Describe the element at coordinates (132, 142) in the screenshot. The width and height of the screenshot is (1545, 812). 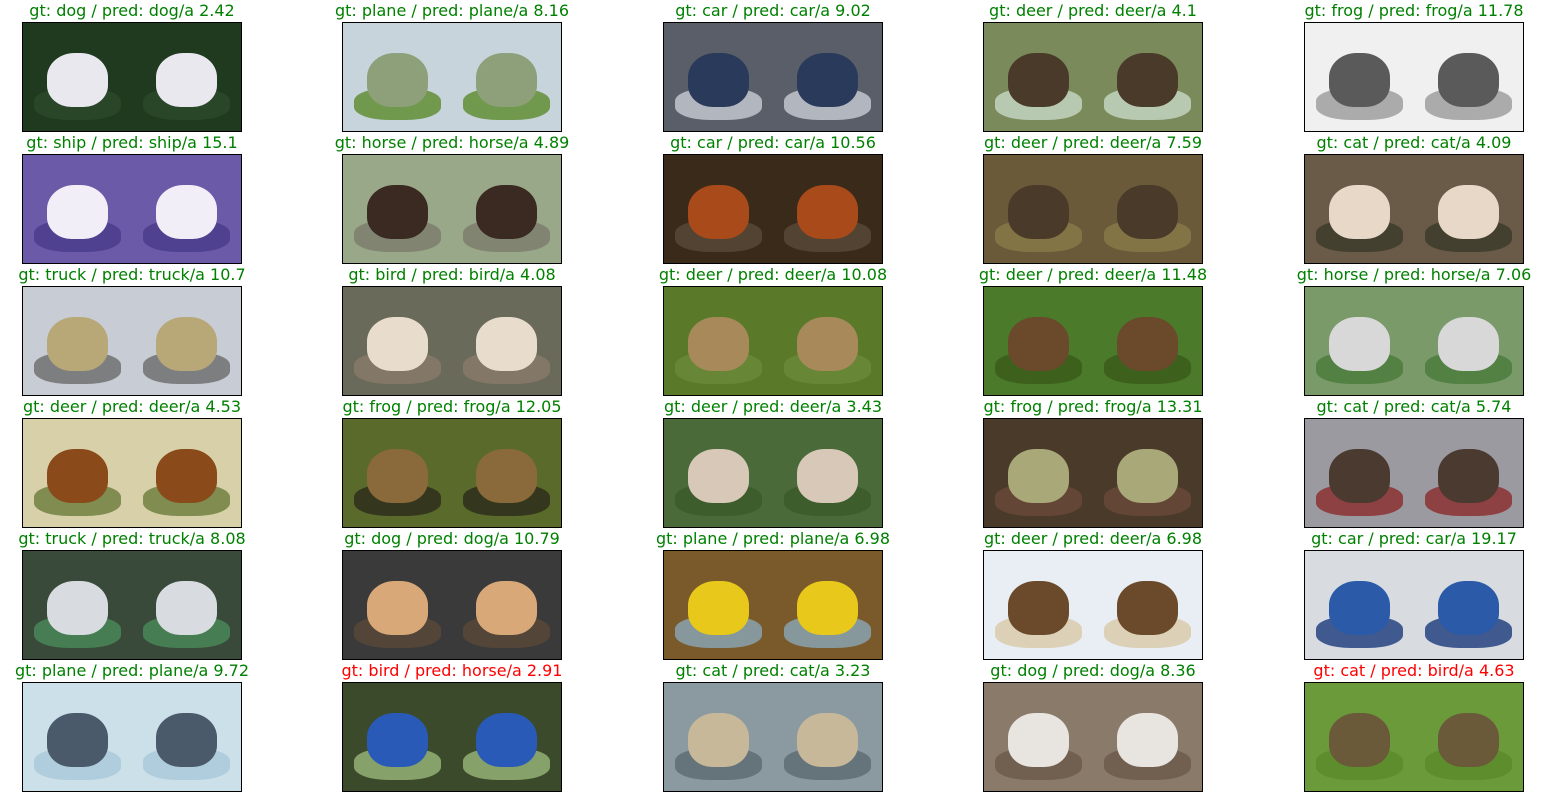
I see `cell-title: gt: ship / pred: ship/a 15.1` at that location.